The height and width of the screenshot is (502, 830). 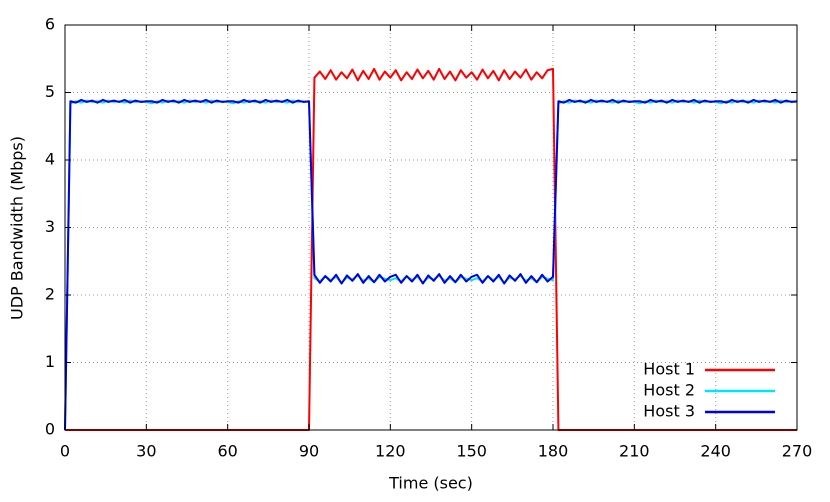 I want to click on x-tick-label: 60, so click(x=227, y=451).